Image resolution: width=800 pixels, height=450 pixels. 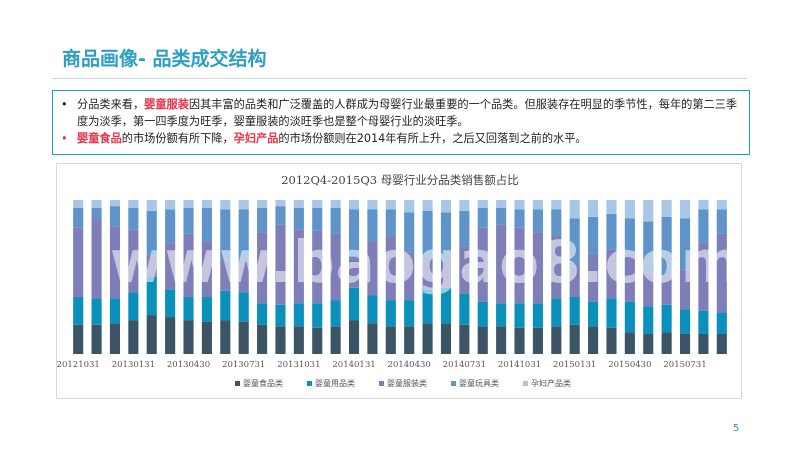 What do you see at coordinates (166, 104) in the screenshot?
I see `note-highlight: 婴童服装` at bounding box center [166, 104].